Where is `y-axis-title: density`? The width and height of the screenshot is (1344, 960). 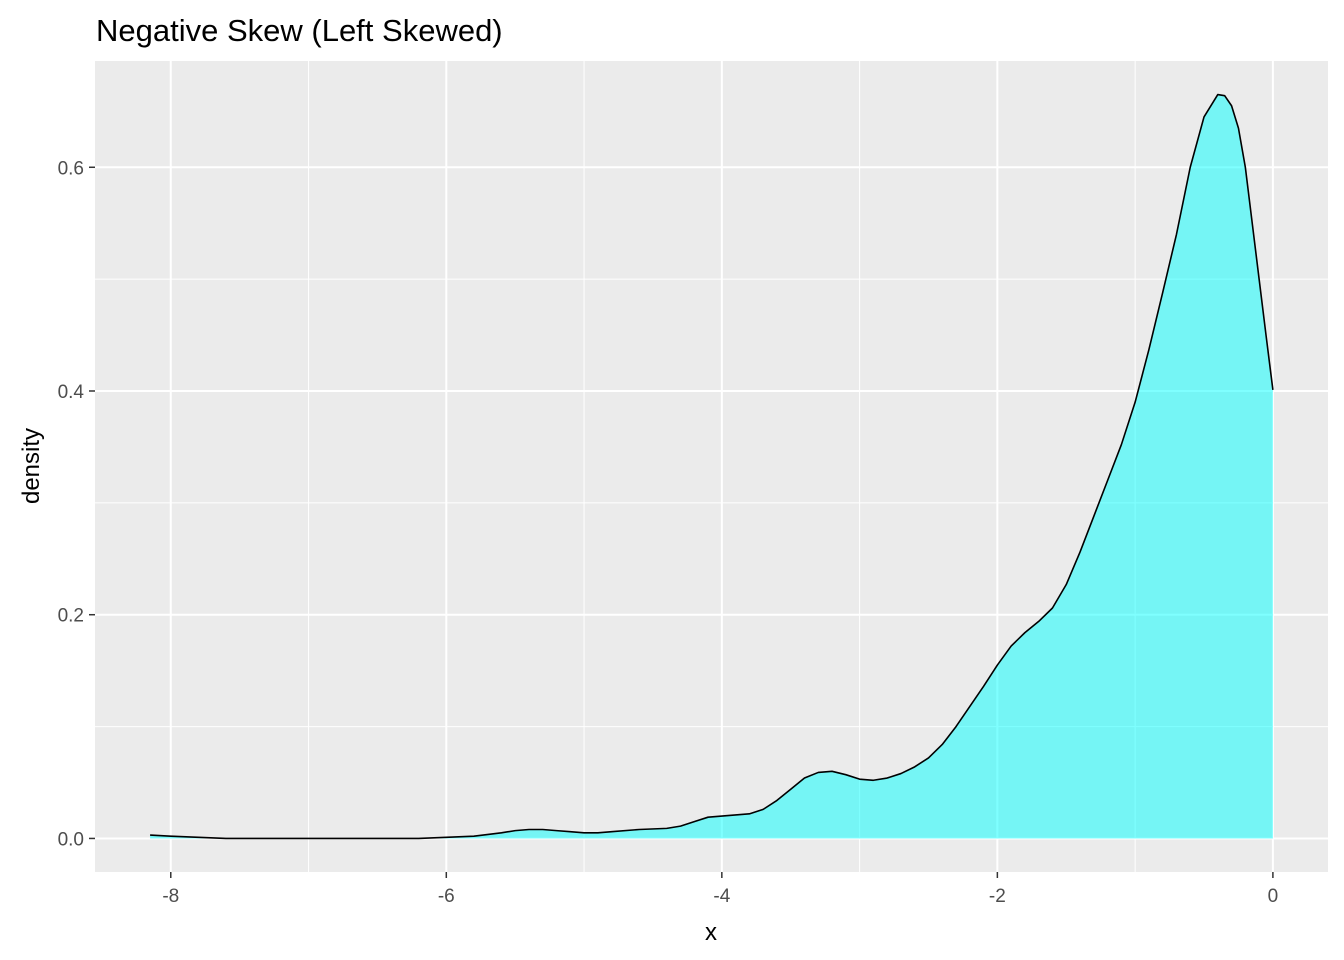 y-axis-title: density is located at coordinates (31, 466).